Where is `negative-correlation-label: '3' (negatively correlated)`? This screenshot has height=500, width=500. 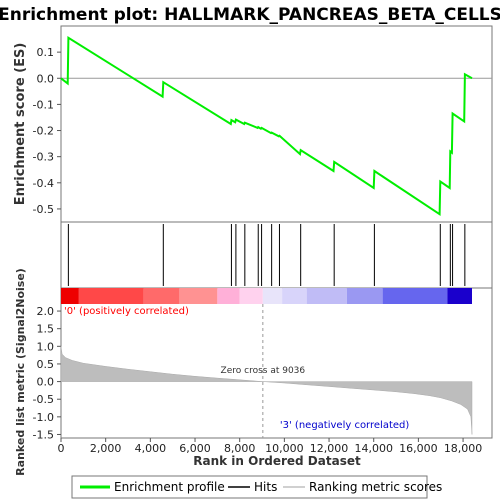
negative-correlation-label: '3' (negatively correlated) is located at coordinates (344, 425).